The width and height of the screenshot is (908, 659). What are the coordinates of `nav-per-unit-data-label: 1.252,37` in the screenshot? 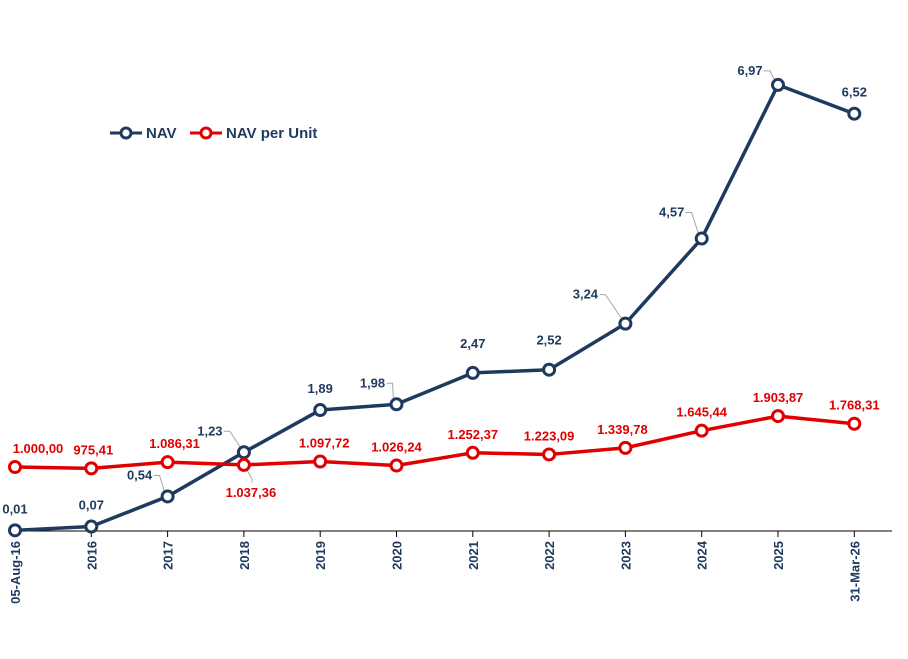 It's located at (472, 434).